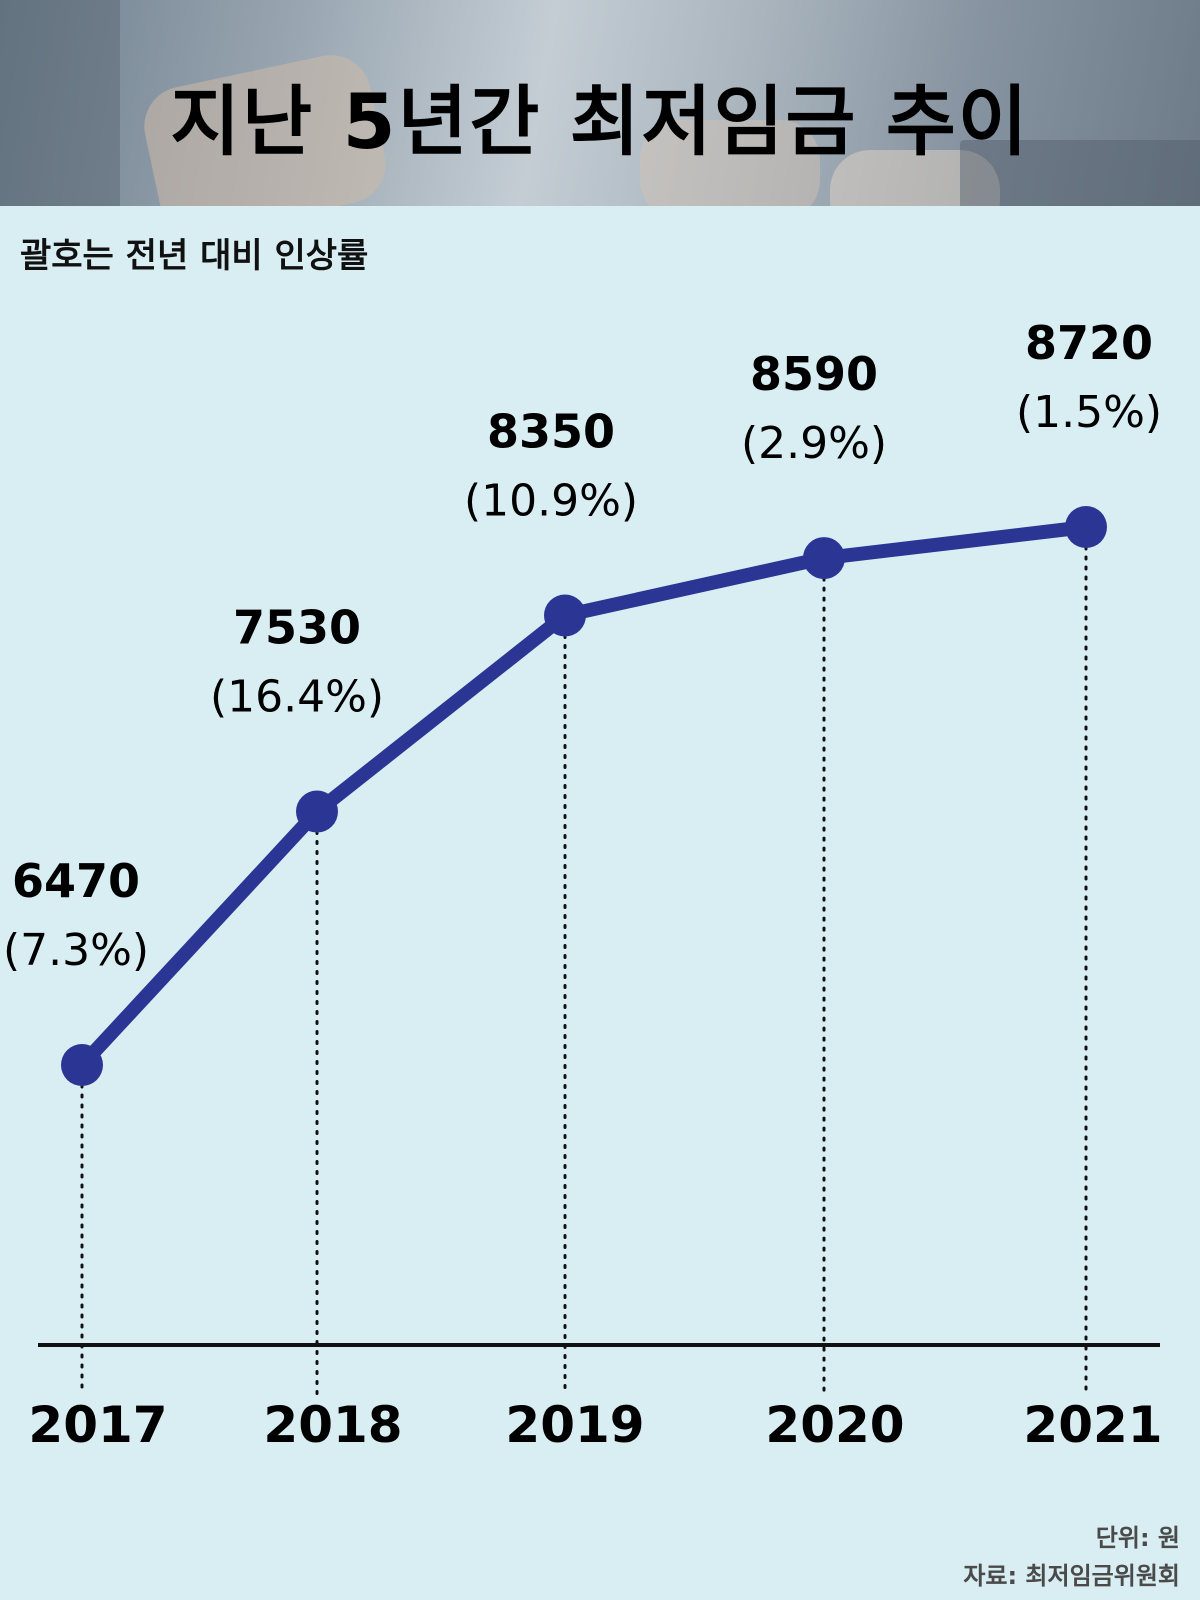 This screenshot has height=1600, width=1200. Describe the element at coordinates (574, 1425) in the screenshot. I see `x-tick-label: 2019` at that location.